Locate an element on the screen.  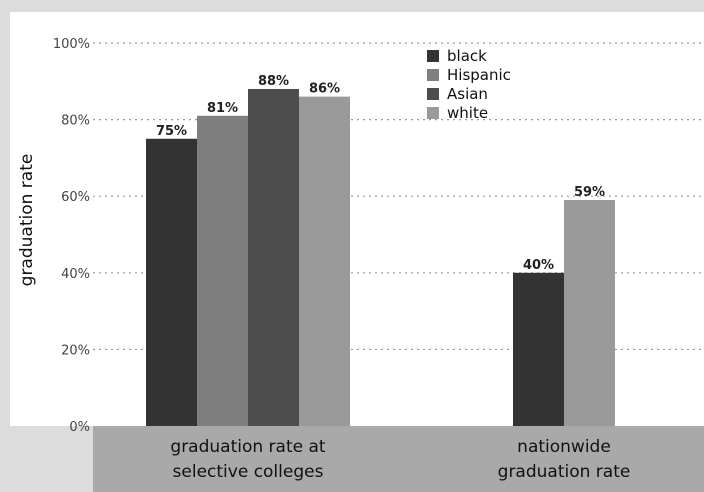
bar-asian is located at coordinates (273, 257).